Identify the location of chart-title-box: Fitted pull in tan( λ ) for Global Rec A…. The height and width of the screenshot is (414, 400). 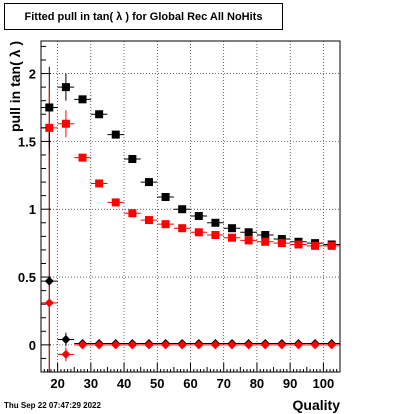
(143, 16).